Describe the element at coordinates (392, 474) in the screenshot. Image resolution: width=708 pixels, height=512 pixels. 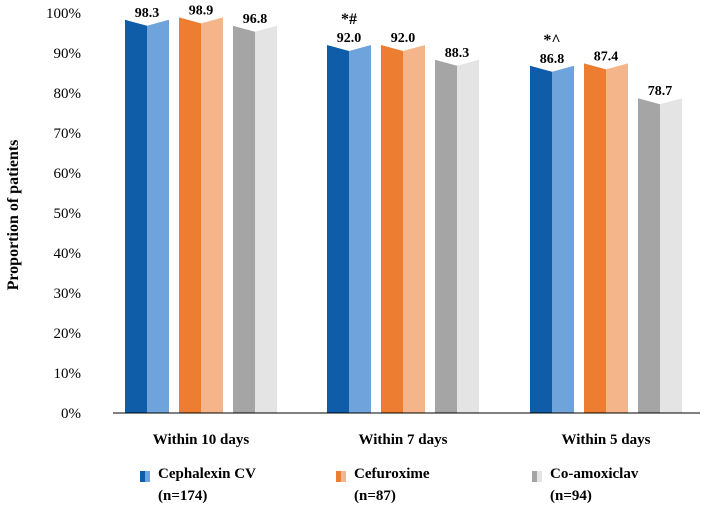
I see `legend-series-name: Cefuroxime` at that location.